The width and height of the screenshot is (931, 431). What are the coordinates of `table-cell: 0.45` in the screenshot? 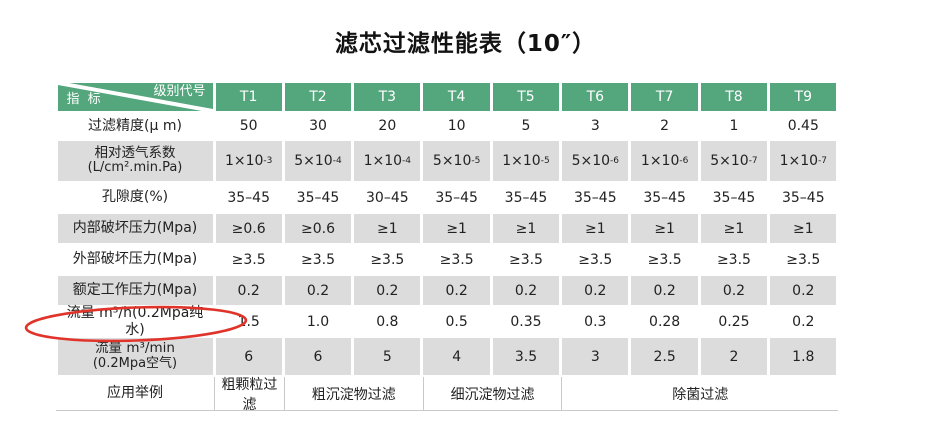 It's located at (803, 126).